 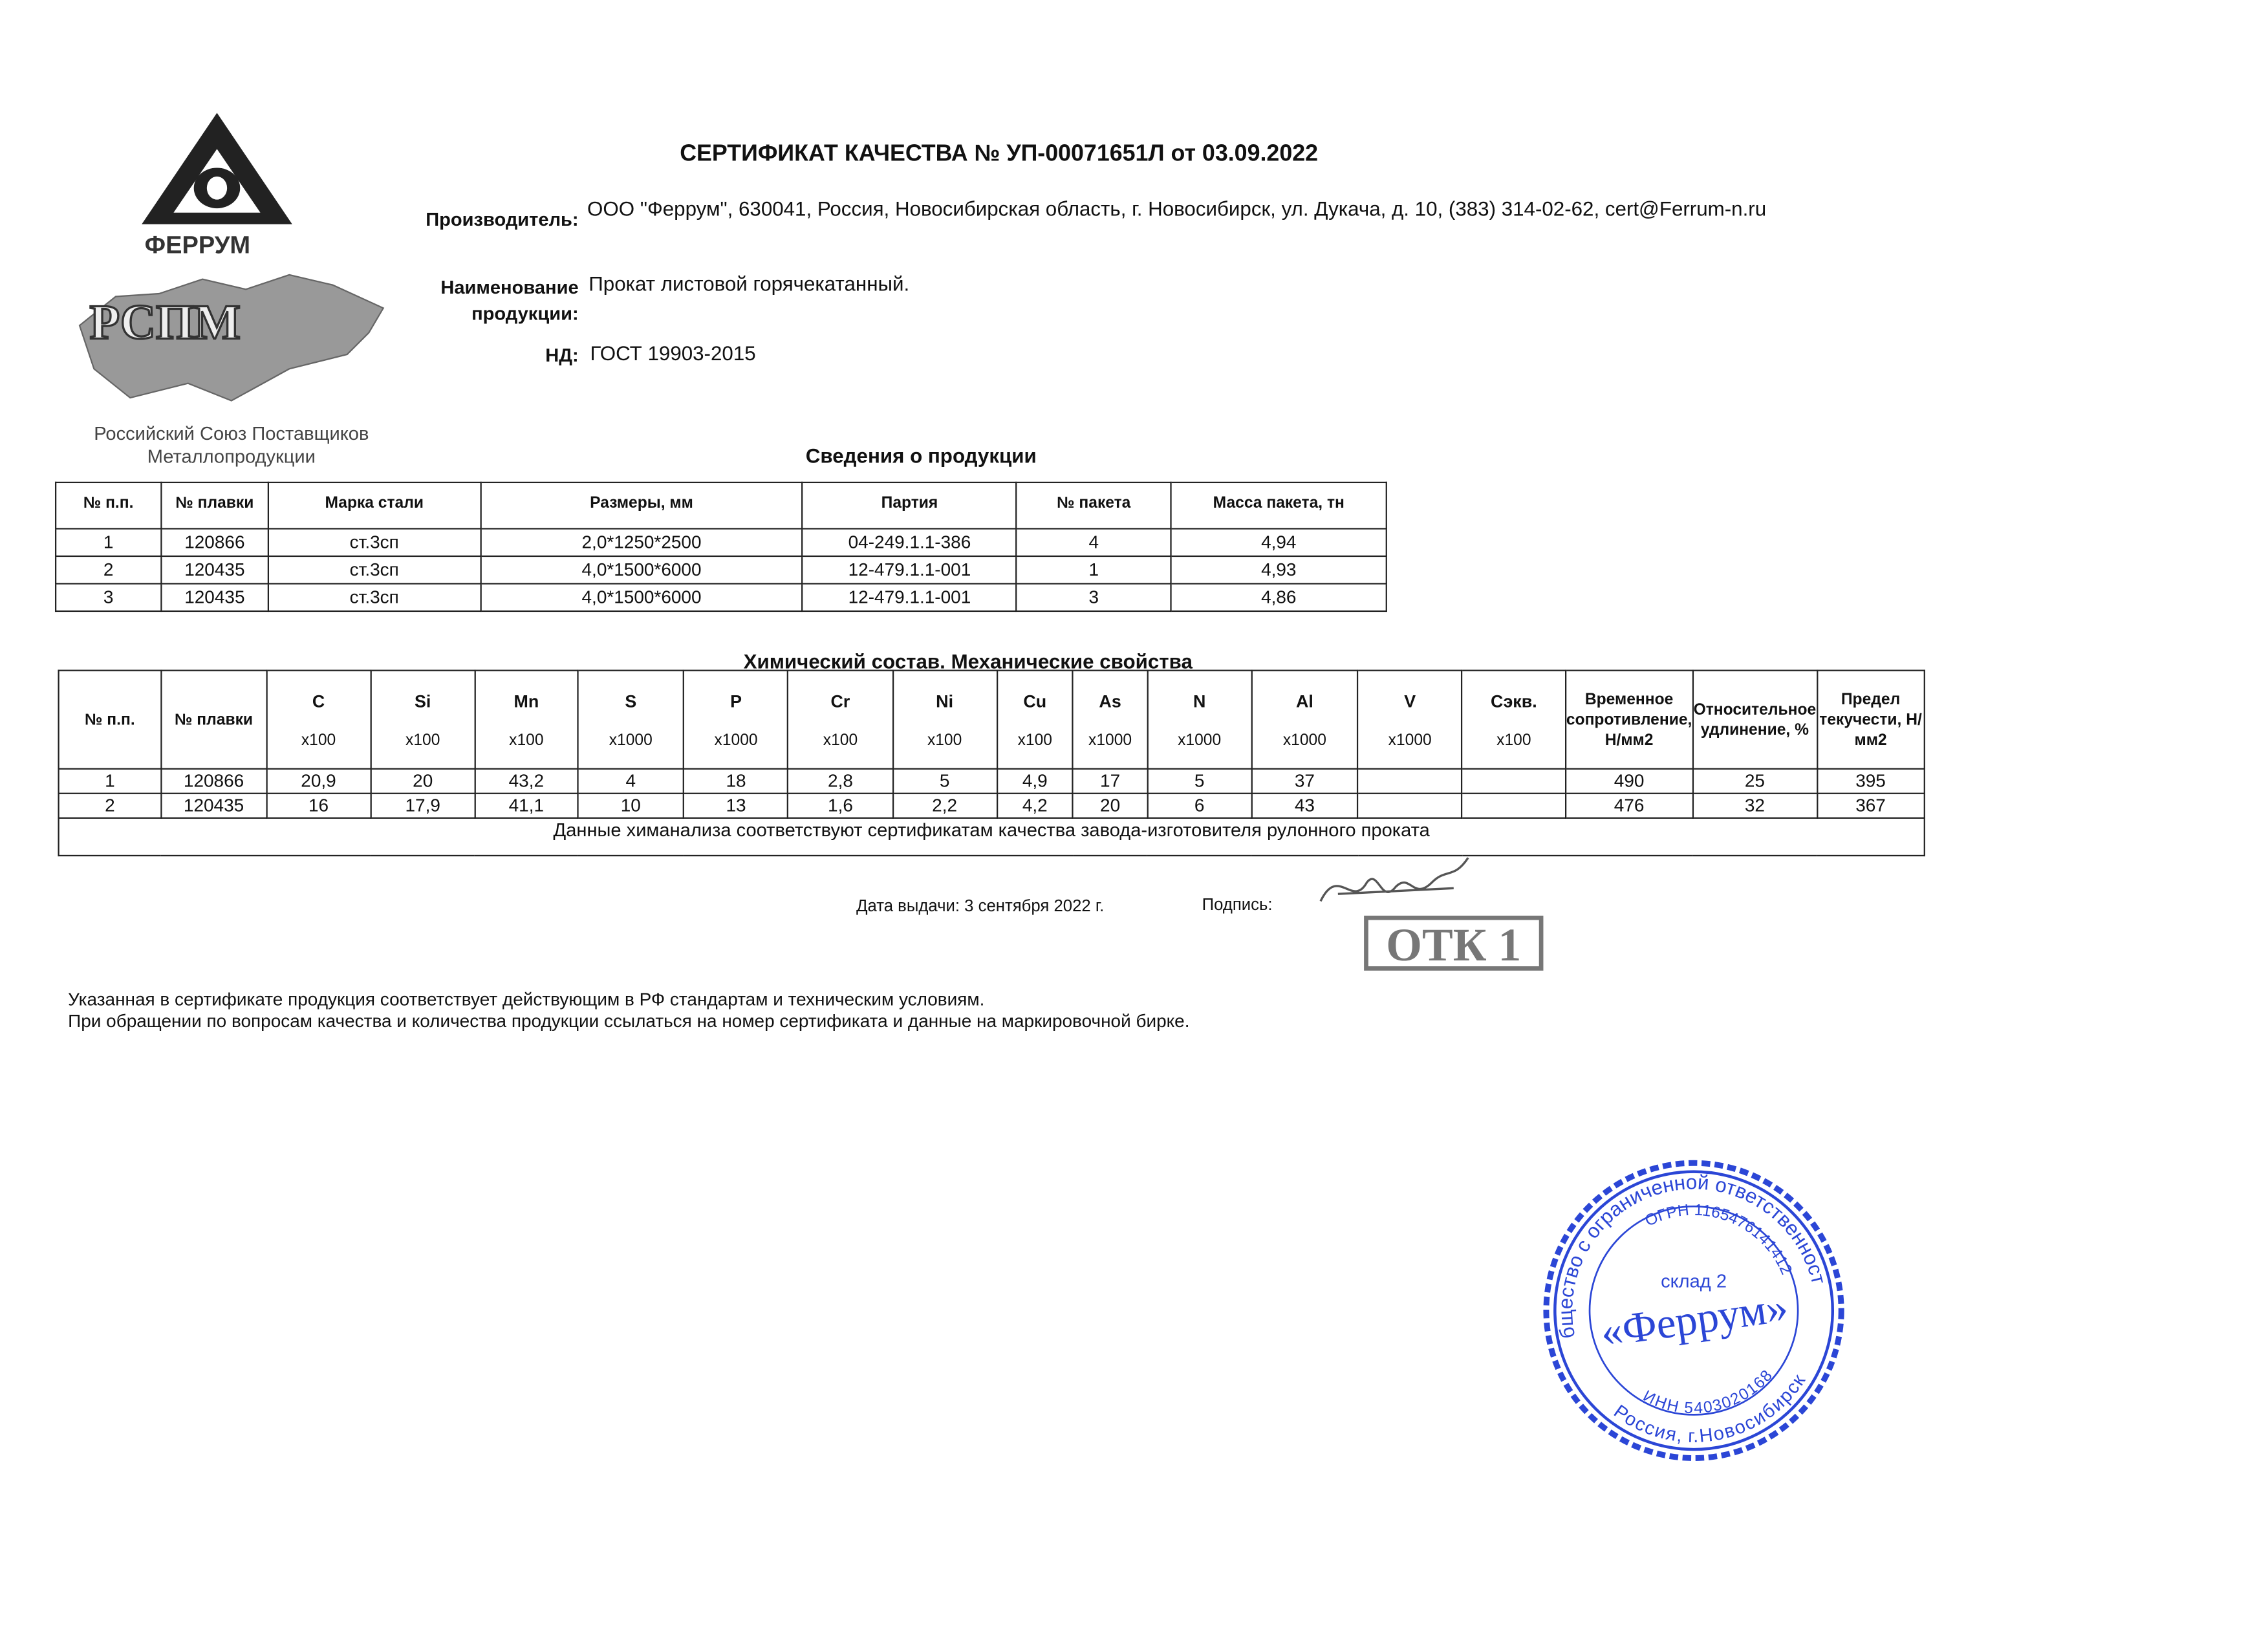 What do you see at coordinates (1035, 700) in the screenshot?
I see `column-name: Cu` at bounding box center [1035, 700].